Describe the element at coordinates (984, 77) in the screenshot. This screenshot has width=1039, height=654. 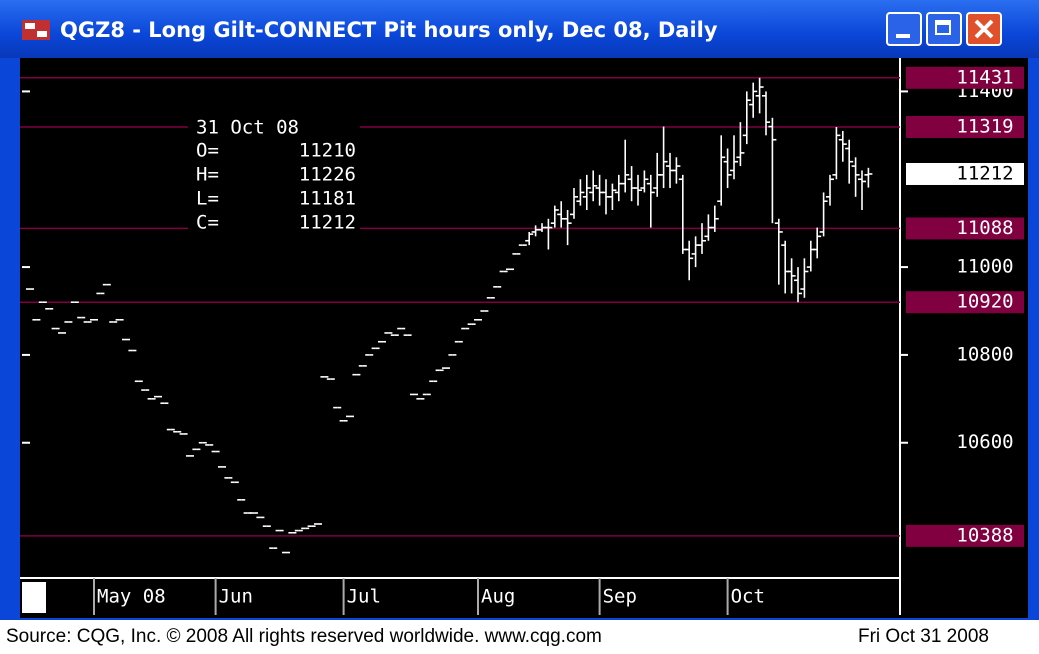
I see `level-label: 11431` at that location.